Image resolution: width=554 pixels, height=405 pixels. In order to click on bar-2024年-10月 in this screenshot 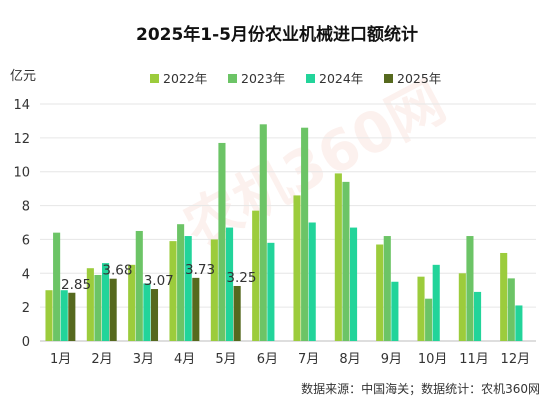, I will do `click(436, 302)`.